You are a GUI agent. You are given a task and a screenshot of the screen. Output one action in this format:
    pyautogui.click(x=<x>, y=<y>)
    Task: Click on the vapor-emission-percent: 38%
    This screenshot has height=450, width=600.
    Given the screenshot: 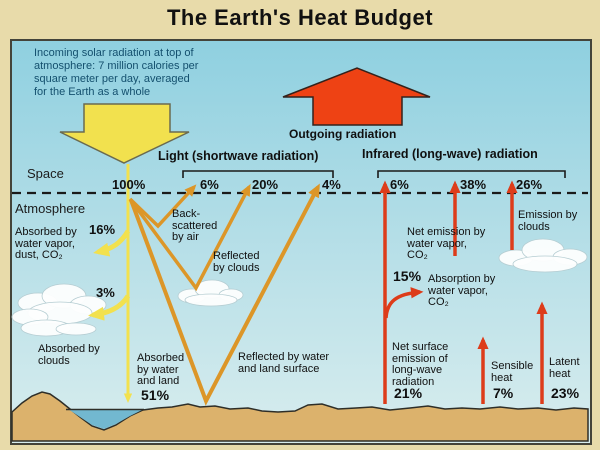 What is the action you would take?
    pyautogui.click(x=473, y=184)
    